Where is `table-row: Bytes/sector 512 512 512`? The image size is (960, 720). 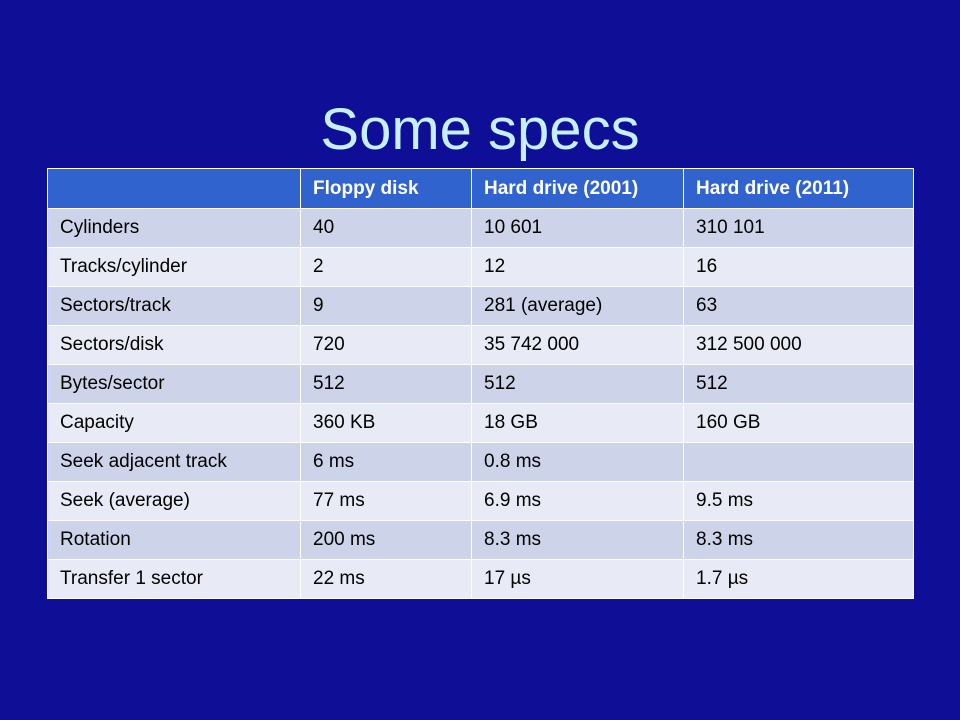 table-row: Bytes/sector 512 512 512 is located at coordinates (480, 384).